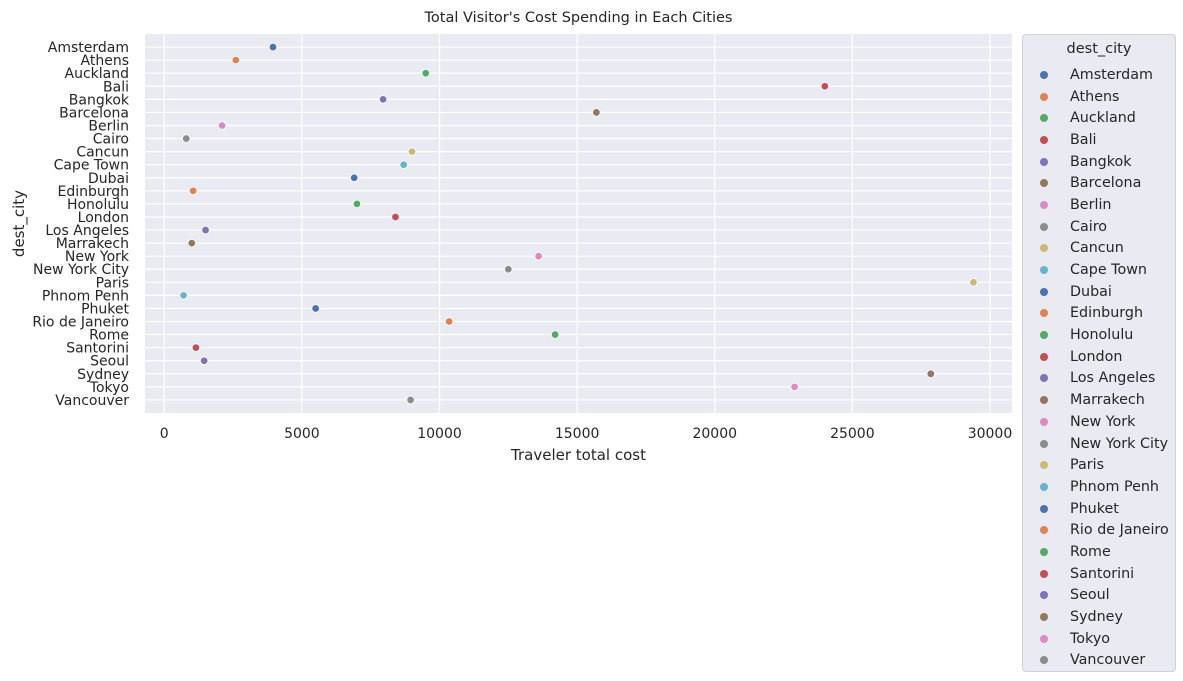 This screenshot has height=681, width=1183. Describe the element at coordinates (98, 205) in the screenshot. I see `y-tick-label: Honolulu` at that location.